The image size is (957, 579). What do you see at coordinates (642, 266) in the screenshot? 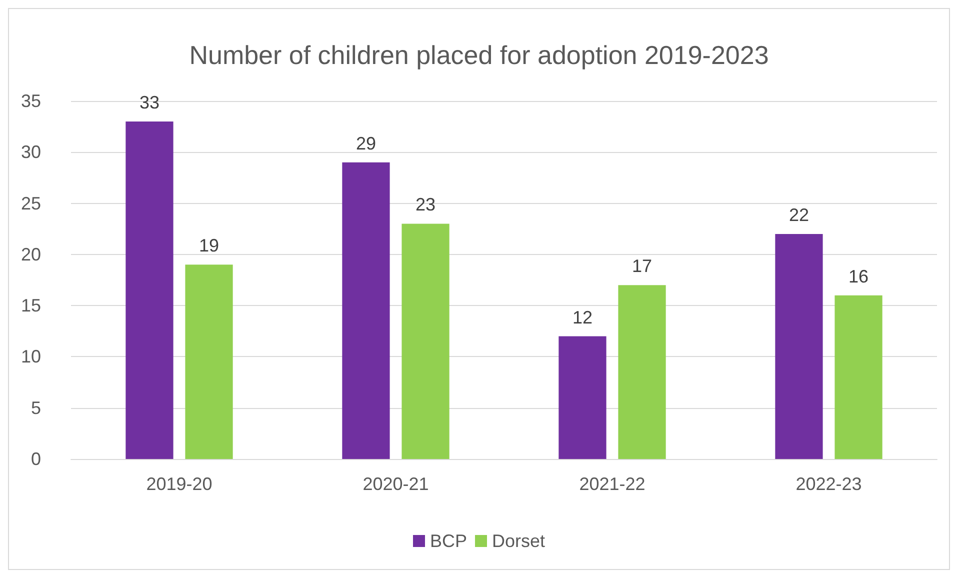
I see `data-label: 17` at bounding box center [642, 266].